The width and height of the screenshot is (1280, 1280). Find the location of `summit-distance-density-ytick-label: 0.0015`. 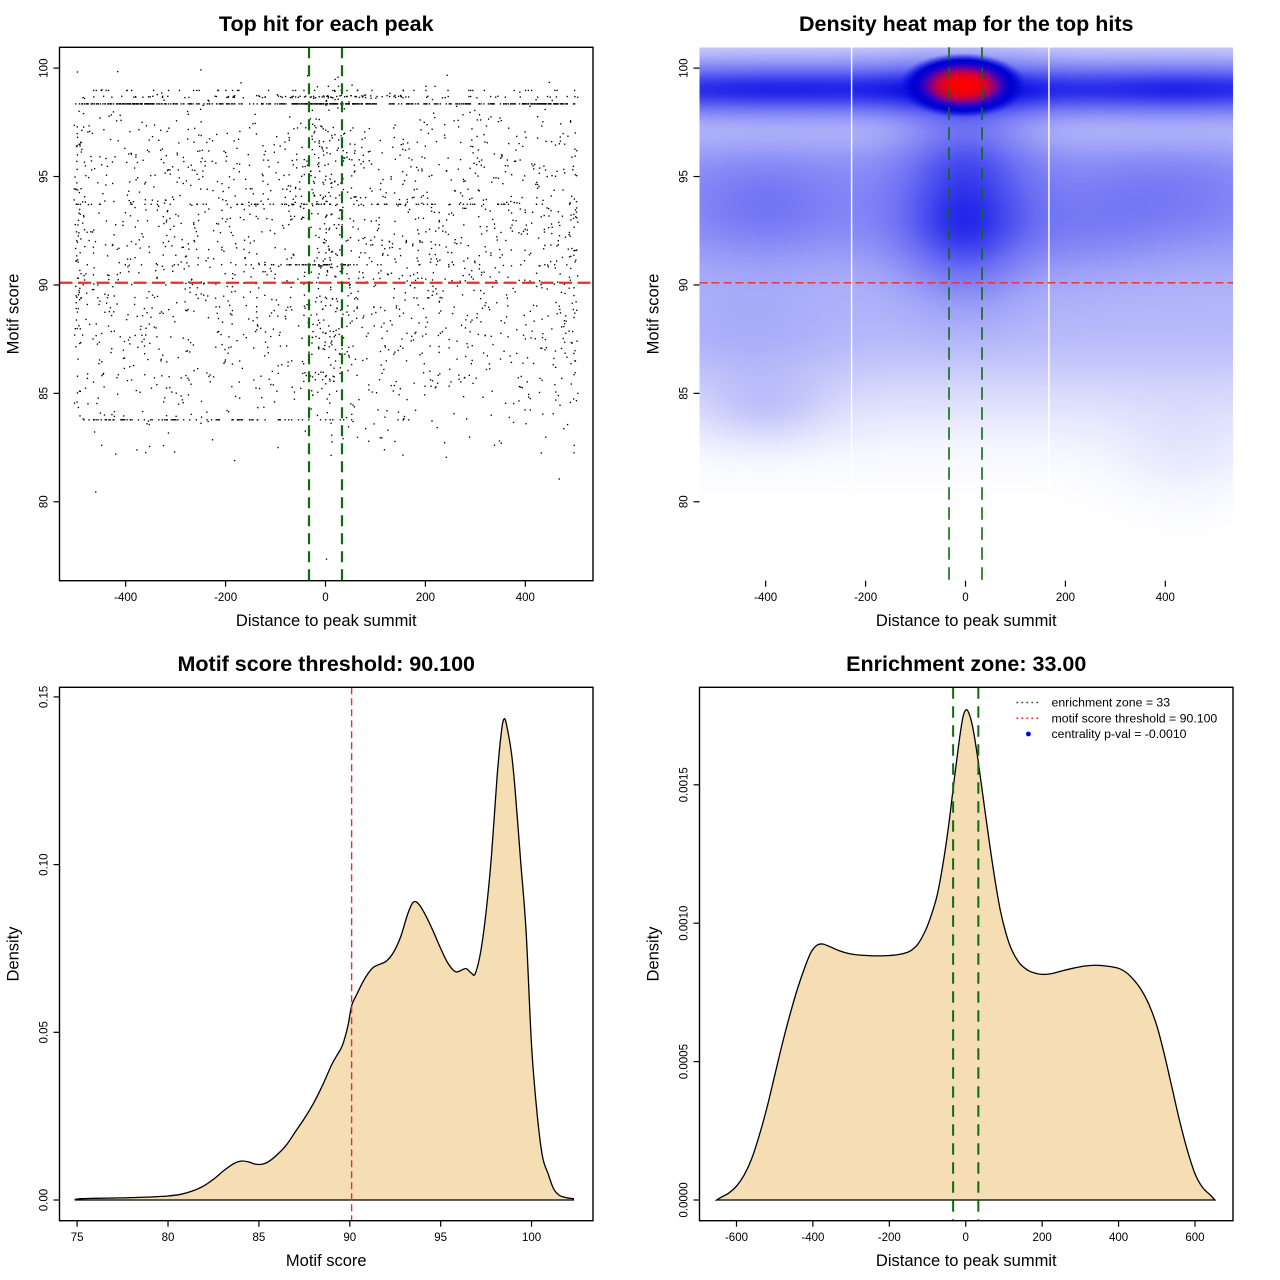

summit-distance-density-ytick-label: 0.0015 is located at coordinates (685, 784).